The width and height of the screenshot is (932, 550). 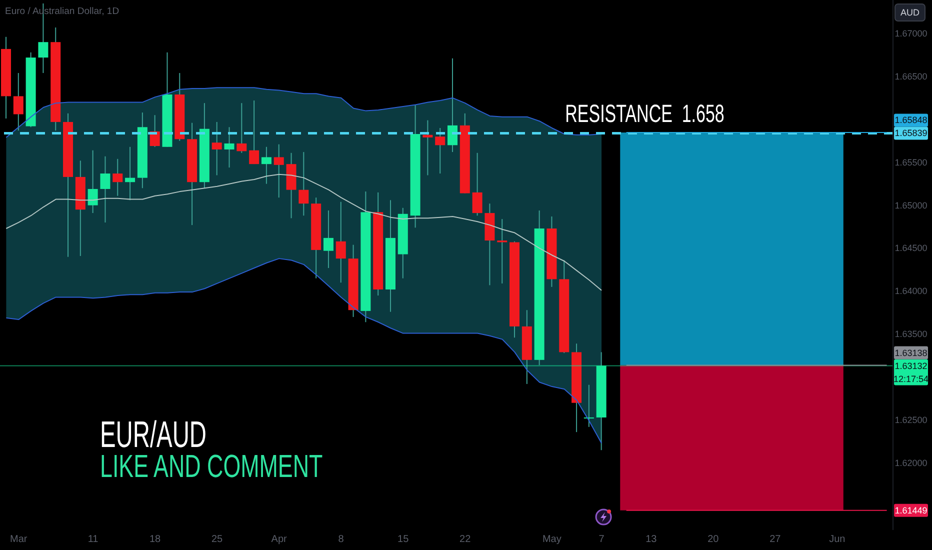 I want to click on ref-line-label: 1.63138, so click(x=911, y=353).